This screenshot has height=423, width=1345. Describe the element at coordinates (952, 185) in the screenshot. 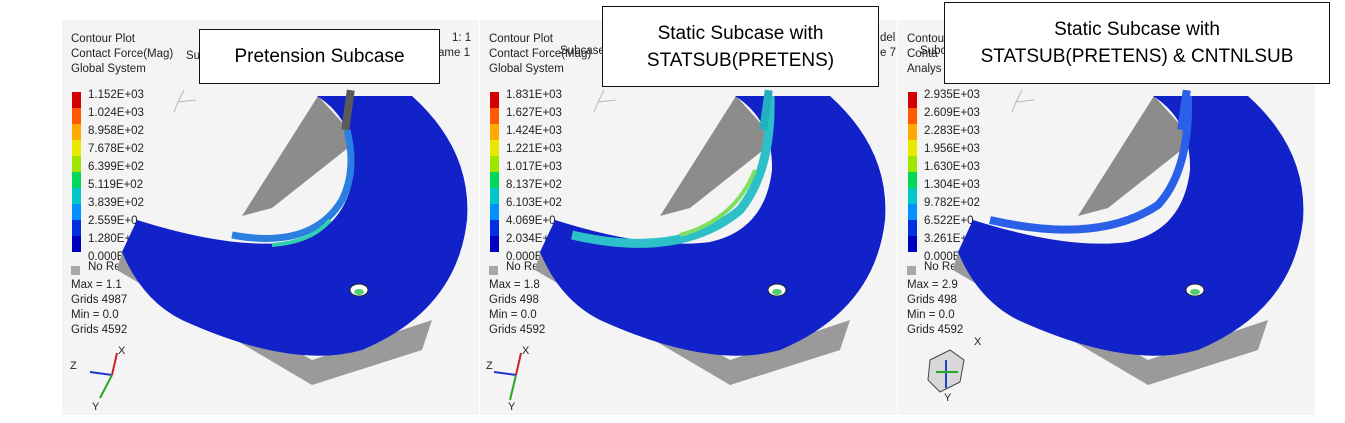

I see `legend-tick-label: 1.304E+03` at that location.